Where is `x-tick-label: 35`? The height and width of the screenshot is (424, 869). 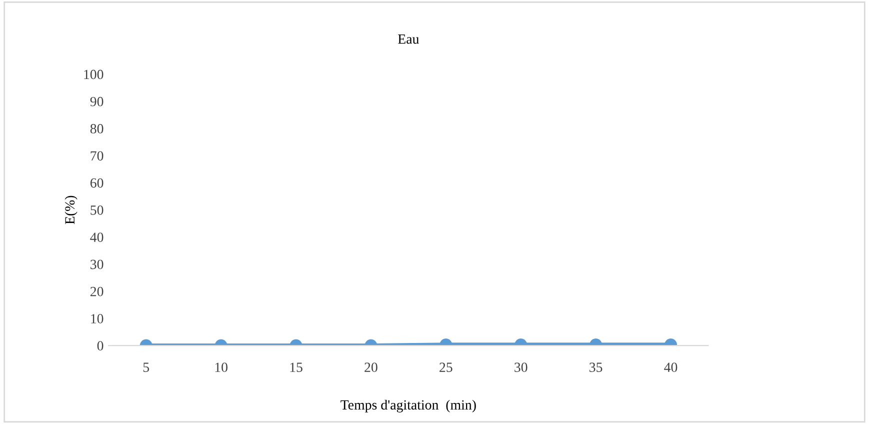
x-tick-label: 35 is located at coordinates (596, 367).